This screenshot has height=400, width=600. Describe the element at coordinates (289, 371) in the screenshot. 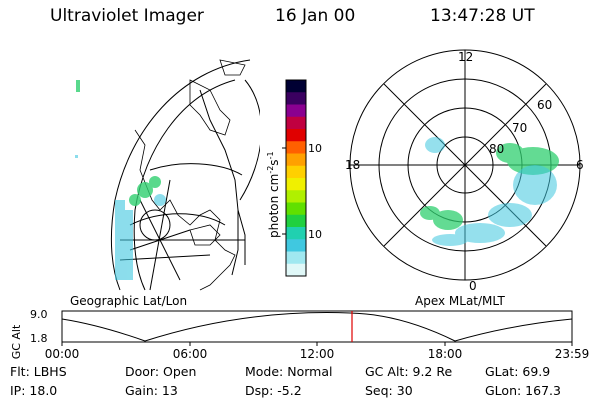

I see `mode-info: Mode: Normal` at that location.